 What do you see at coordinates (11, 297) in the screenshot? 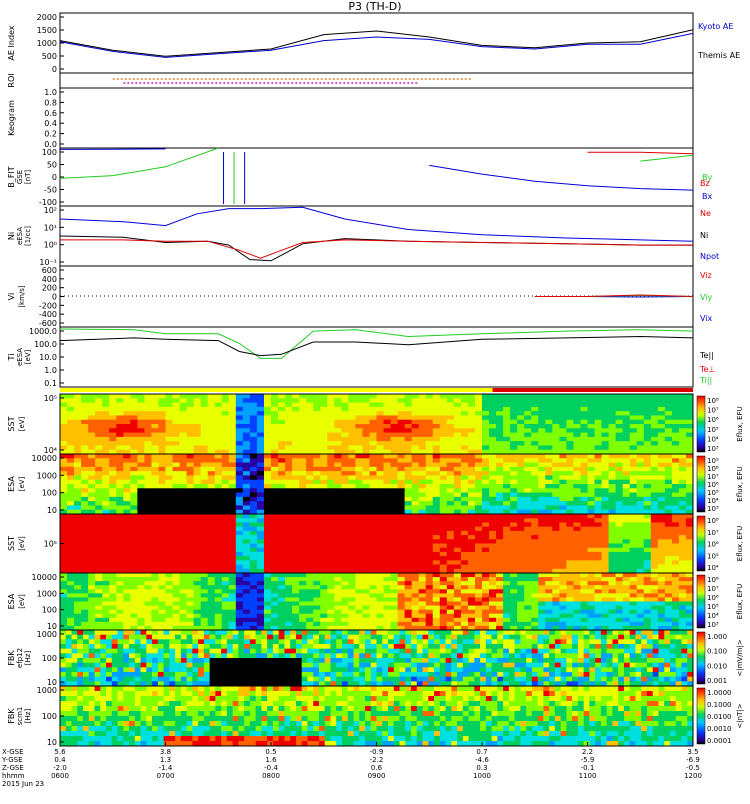
I see `vi-ylabel: Vi` at bounding box center [11, 297].